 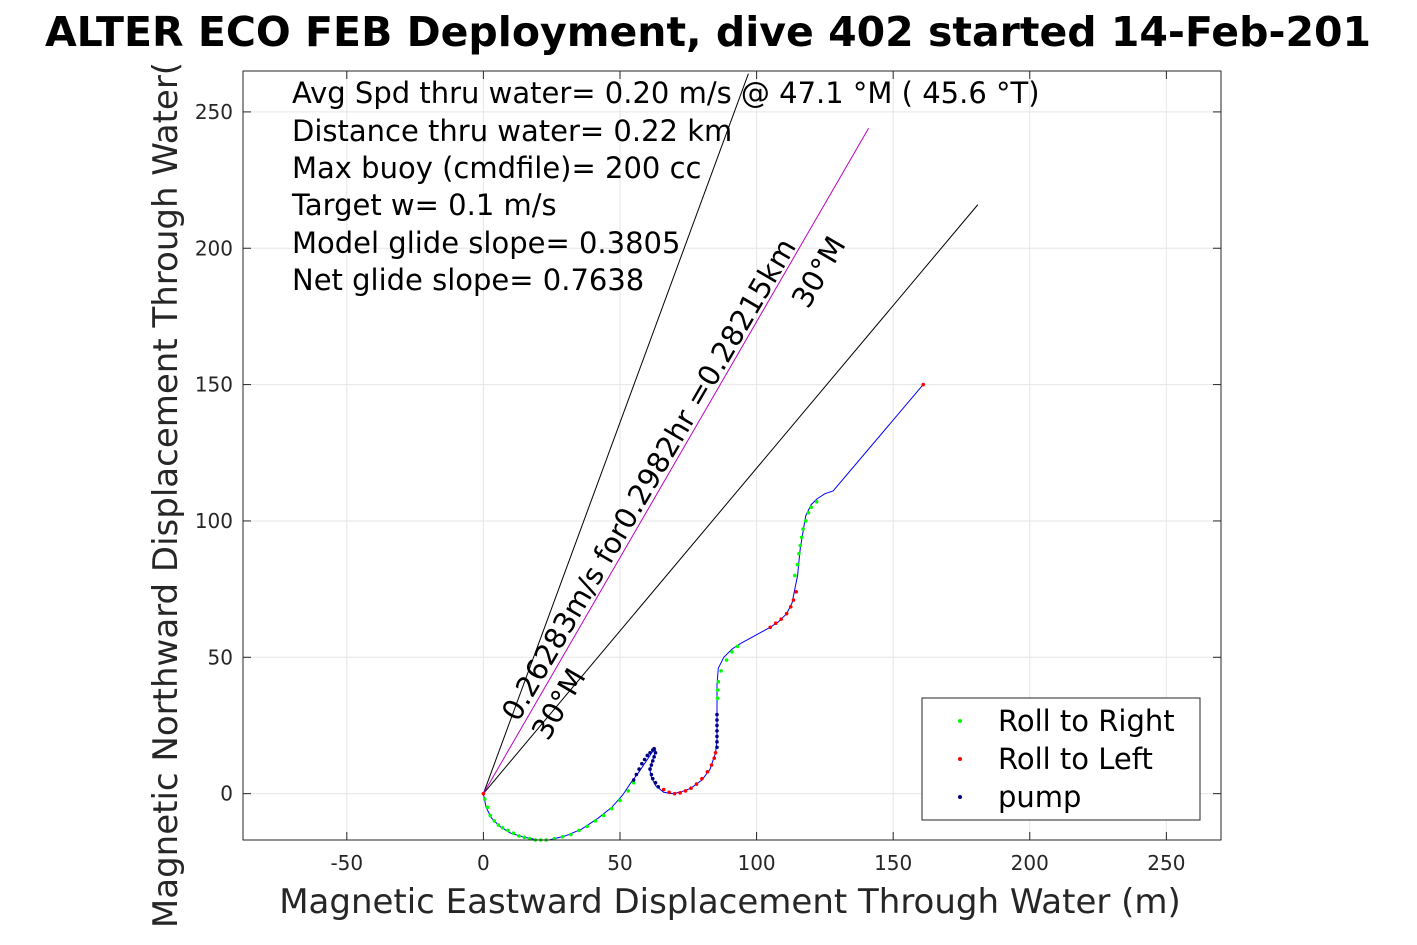 What do you see at coordinates (619, 863) in the screenshot?
I see `x-tick-label: 50` at bounding box center [619, 863].